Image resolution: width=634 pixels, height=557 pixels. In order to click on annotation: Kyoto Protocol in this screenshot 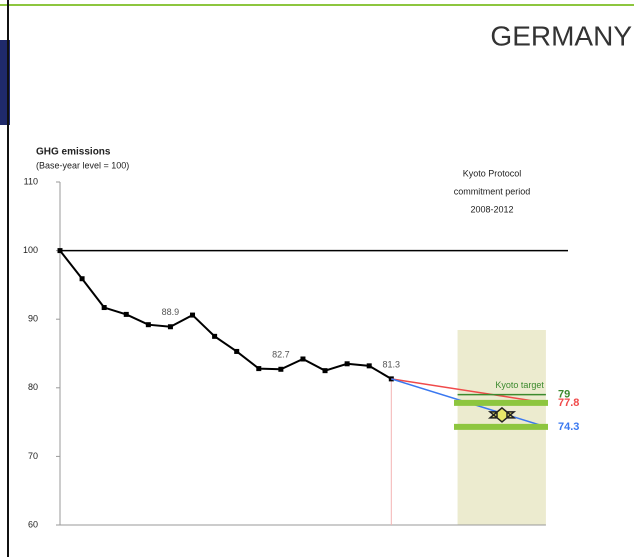, I will do `click(492, 173)`.